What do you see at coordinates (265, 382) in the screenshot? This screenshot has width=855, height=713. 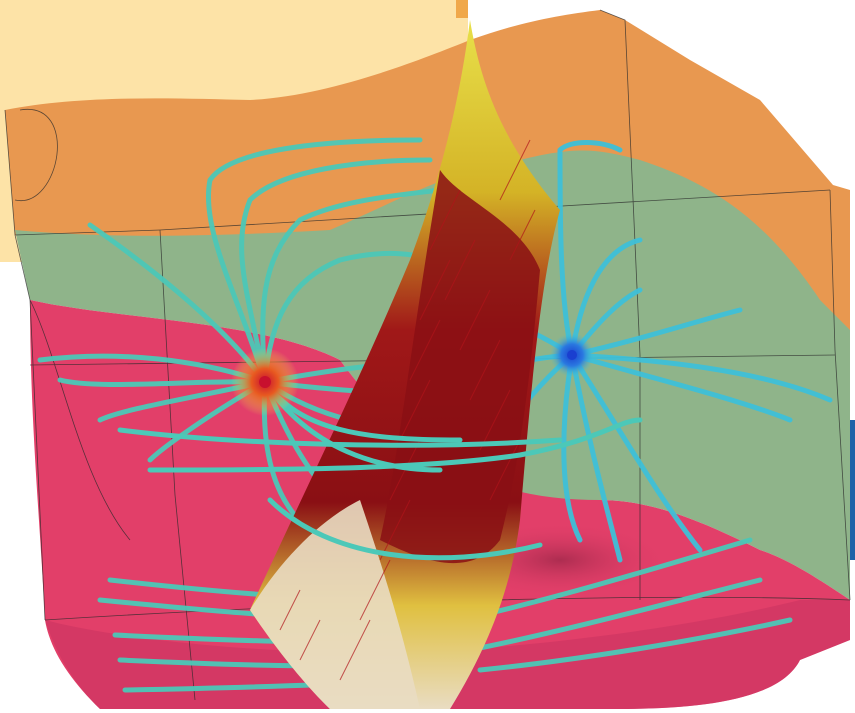 I see `source-pole-core` at bounding box center [265, 382].